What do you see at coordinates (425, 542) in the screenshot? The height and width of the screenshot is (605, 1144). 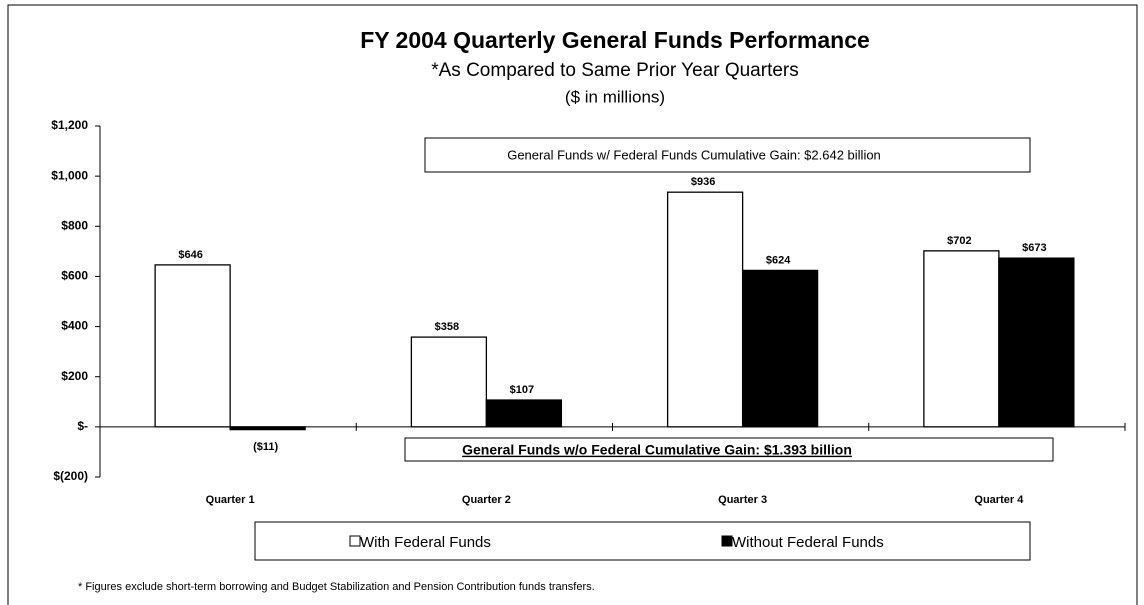 I see `legend-label: With Federal Funds` at bounding box center [425, 542].